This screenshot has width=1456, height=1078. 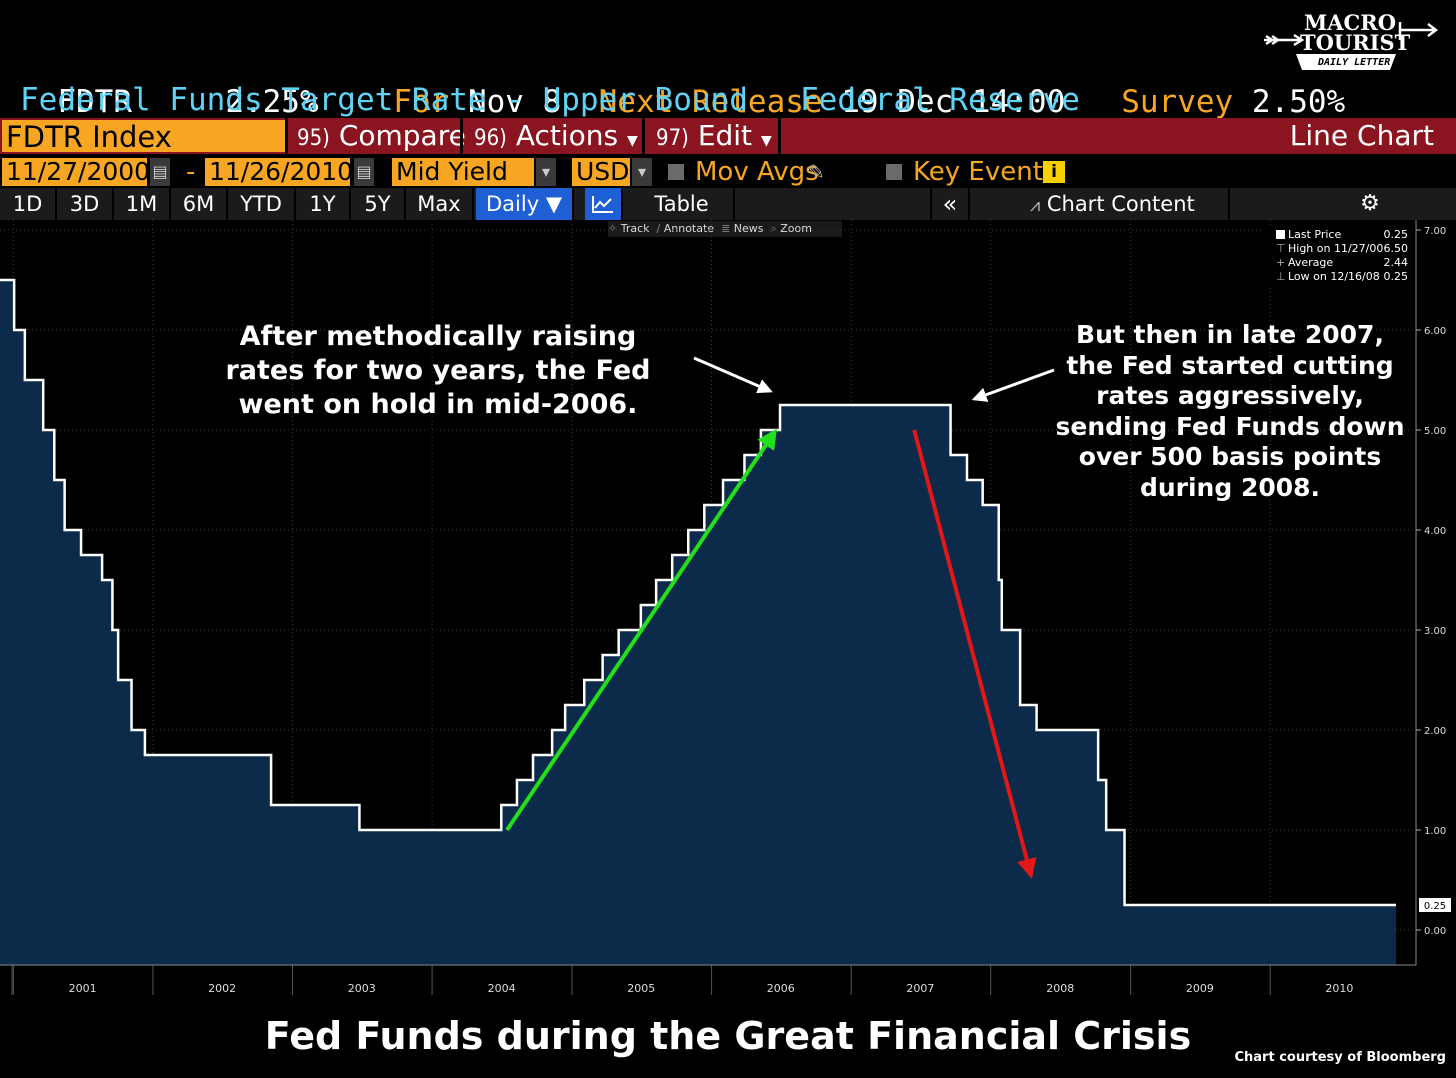 What do you see at coordinates (1435, 331) in the screenshot?
I see `y-tick-label: 6.00` at bounding box center [1435, 331].